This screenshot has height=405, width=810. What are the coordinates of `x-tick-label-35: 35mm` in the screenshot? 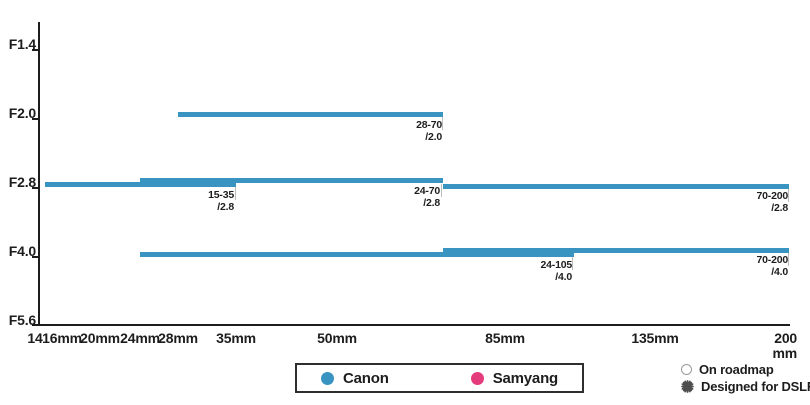 It's located at (236, 338).